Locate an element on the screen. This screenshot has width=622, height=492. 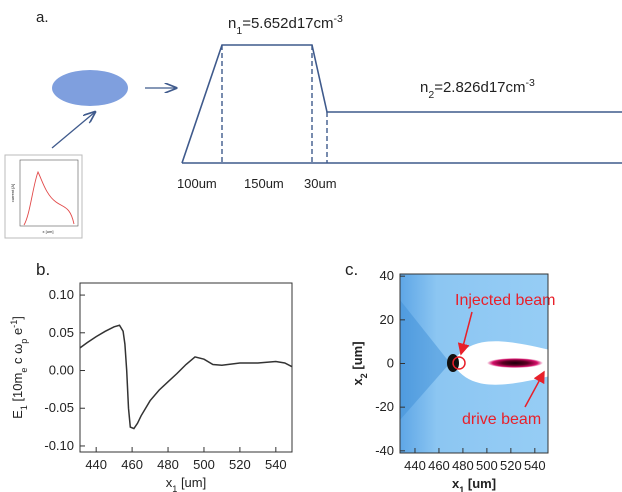
text-part: -1 is located at coordinates (14, 324).